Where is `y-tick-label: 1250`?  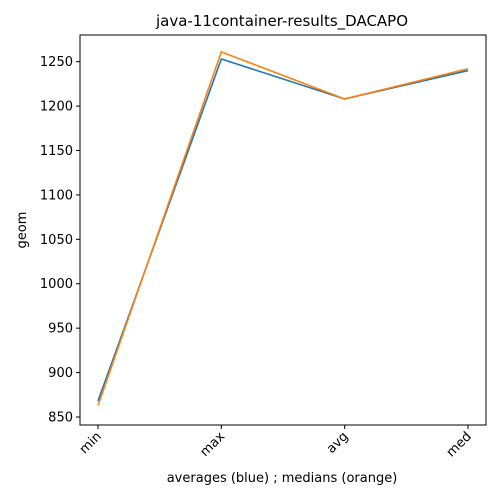
y-tick-label: 1250 is located at coordinates (56, 62).